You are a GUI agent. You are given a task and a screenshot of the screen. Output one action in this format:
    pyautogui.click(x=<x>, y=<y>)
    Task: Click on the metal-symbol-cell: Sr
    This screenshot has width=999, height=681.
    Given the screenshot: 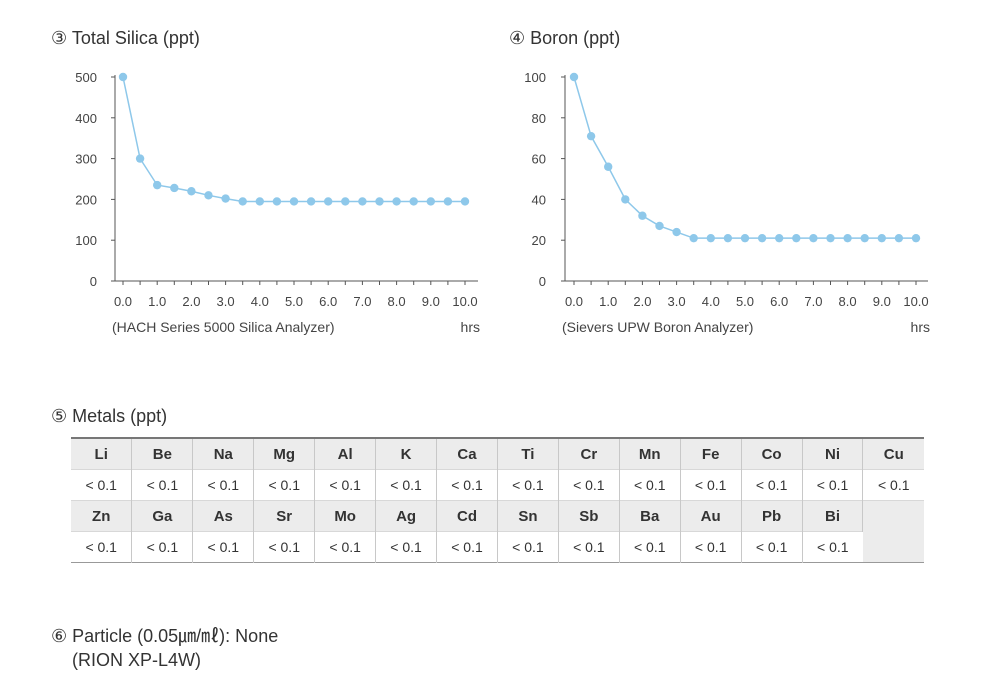 What is the action you would take?
    pyautogui.click(x=284, y=516)
    